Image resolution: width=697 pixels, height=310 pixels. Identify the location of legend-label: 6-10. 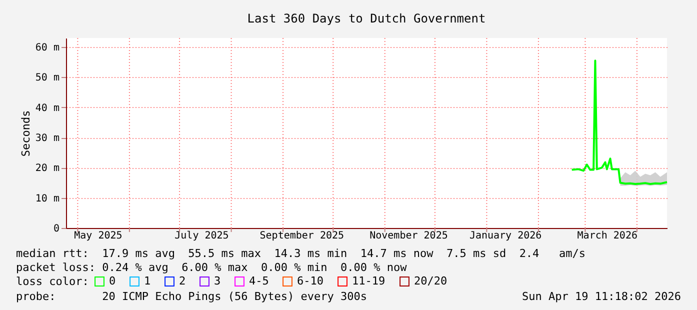
(310, 281).